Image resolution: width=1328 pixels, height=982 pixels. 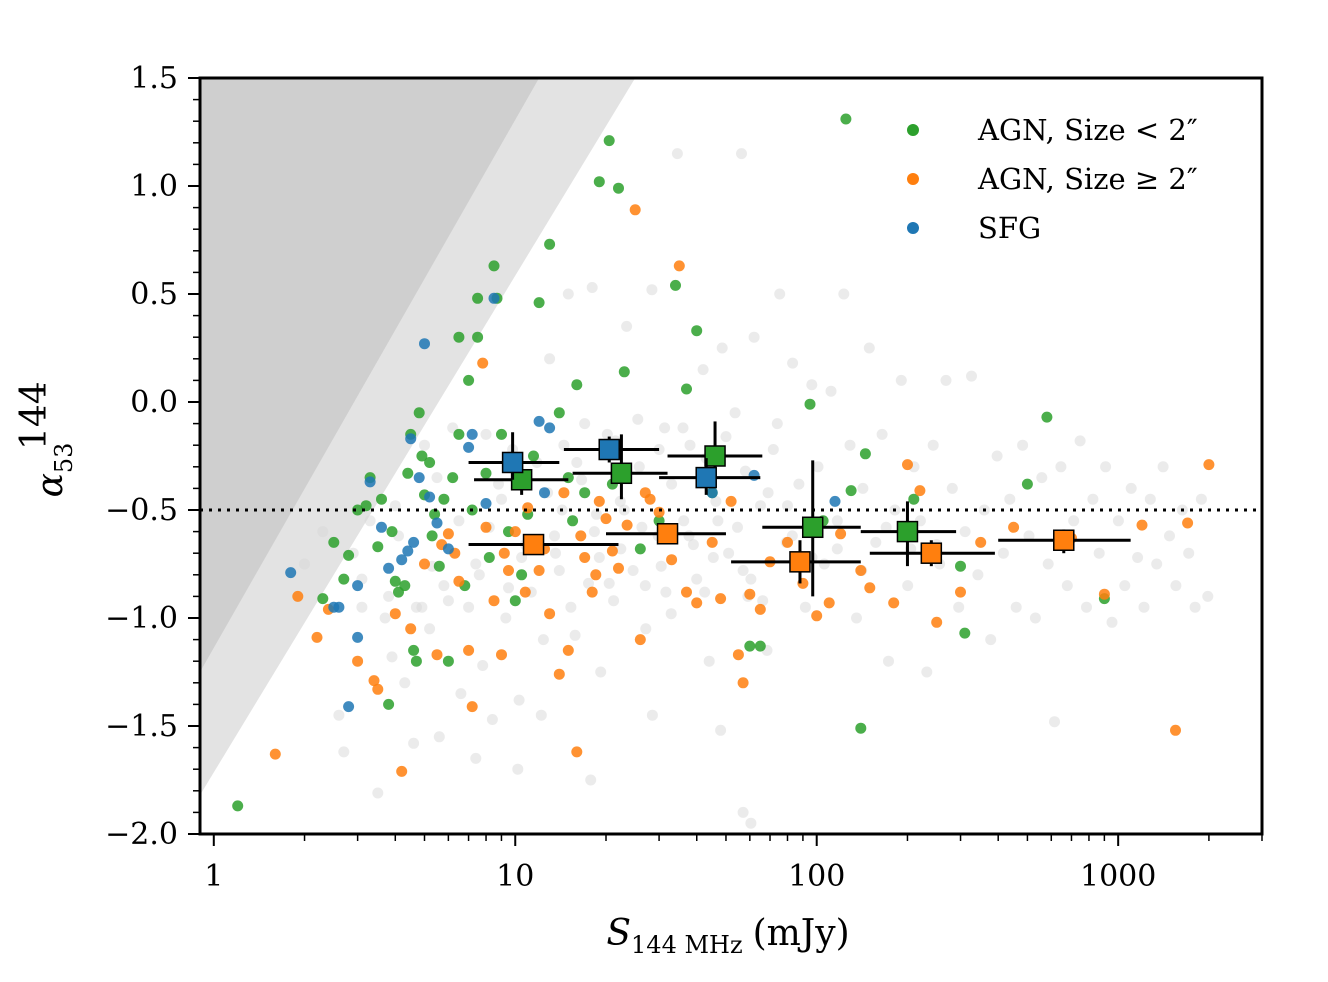 I want to click on x-tick-label: 10, so click(x=515, y=876).